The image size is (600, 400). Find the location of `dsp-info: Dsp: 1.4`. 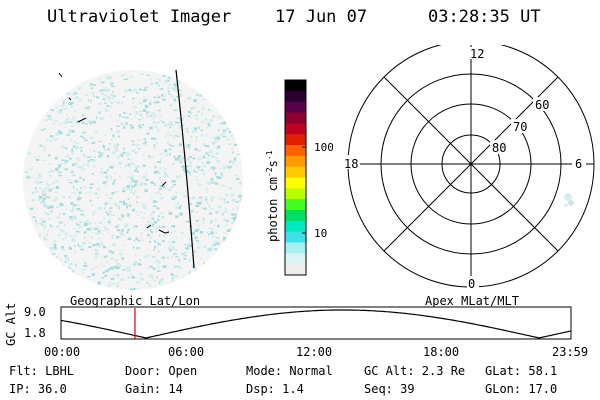

dsp-info: Dsp: 1.4 is located at coordinates (275, 389).